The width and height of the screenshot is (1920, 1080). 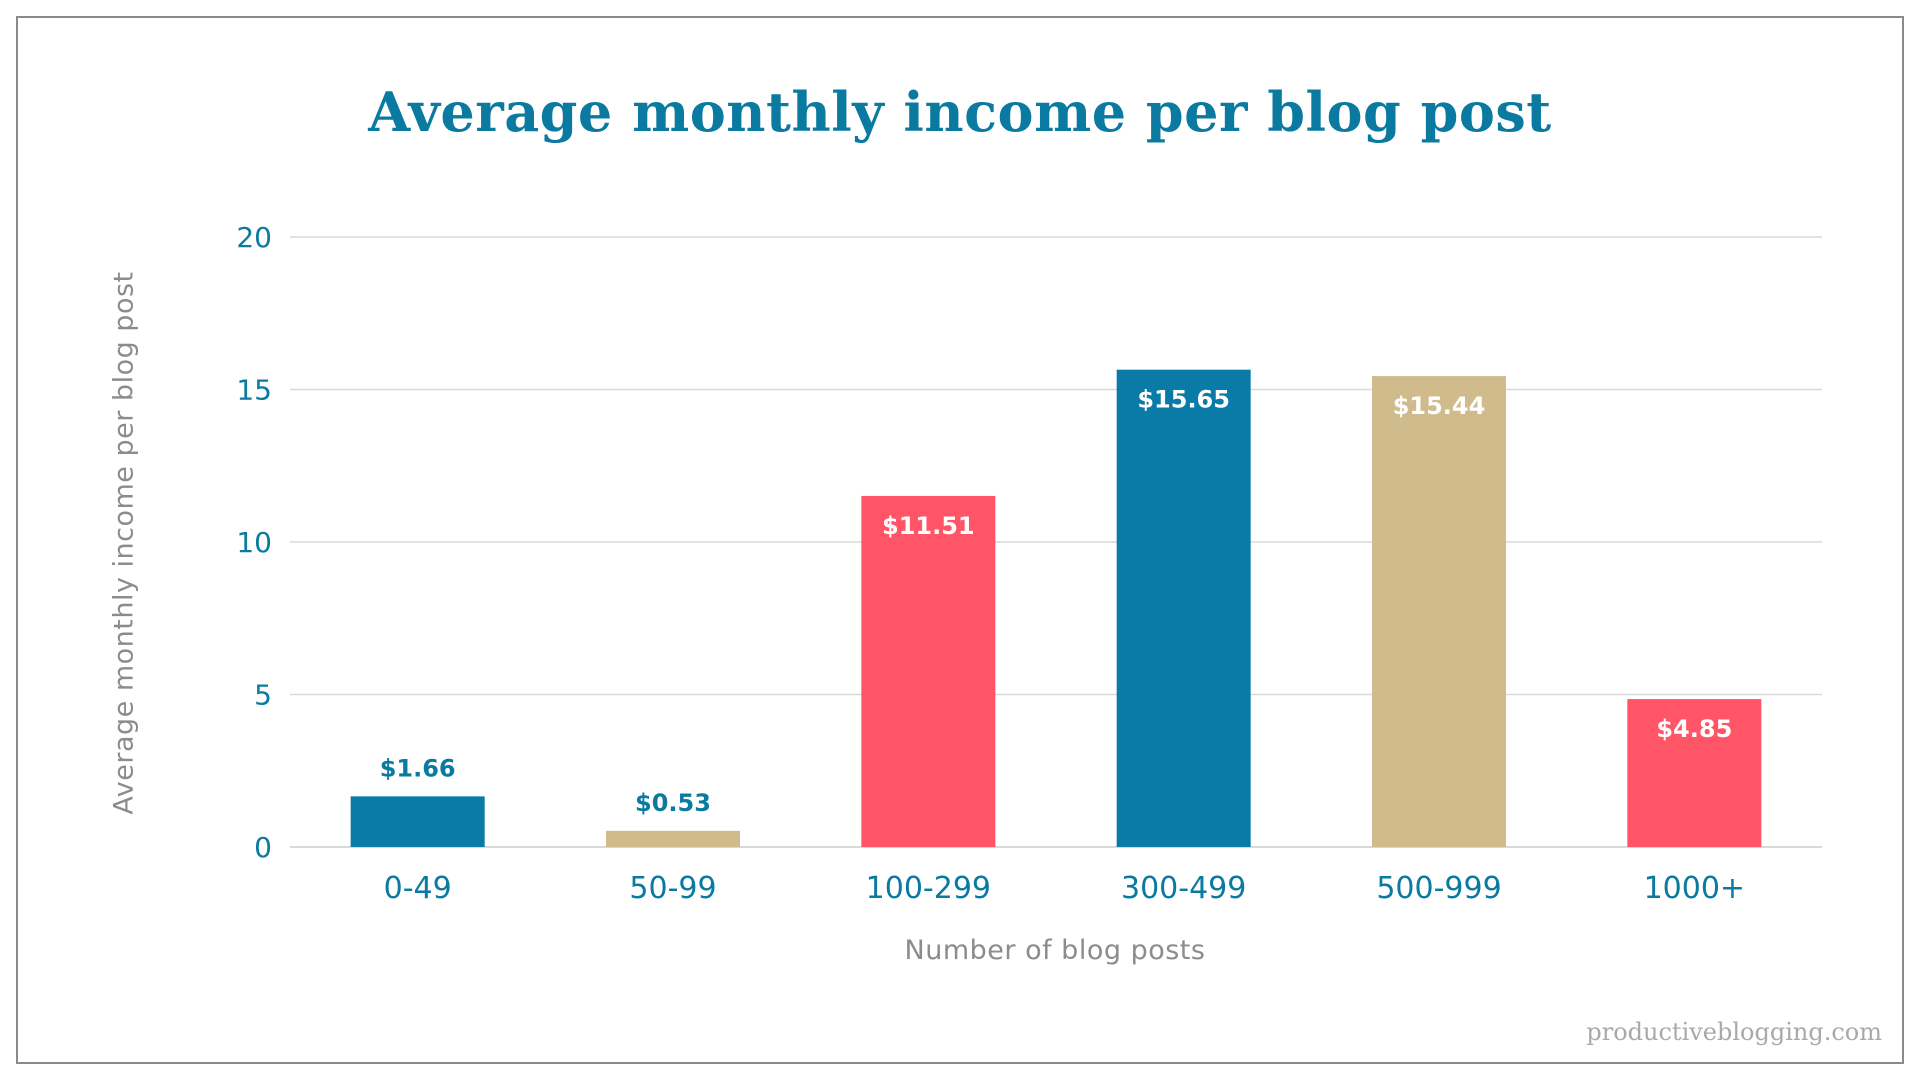 I want to click on x-tick-labels: 0-49 50-99 100-299 300-499 500-999 1000+, so click(x=1064, y=888).